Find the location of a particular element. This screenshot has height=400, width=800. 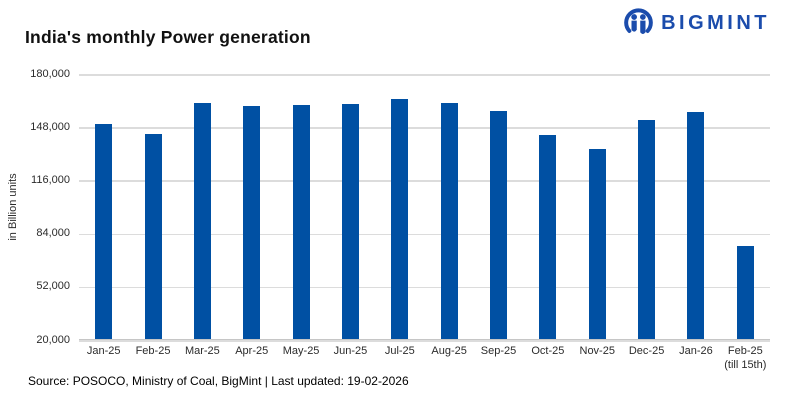

x-tick-label: Jan-25 is located at coordinates (103, 351).